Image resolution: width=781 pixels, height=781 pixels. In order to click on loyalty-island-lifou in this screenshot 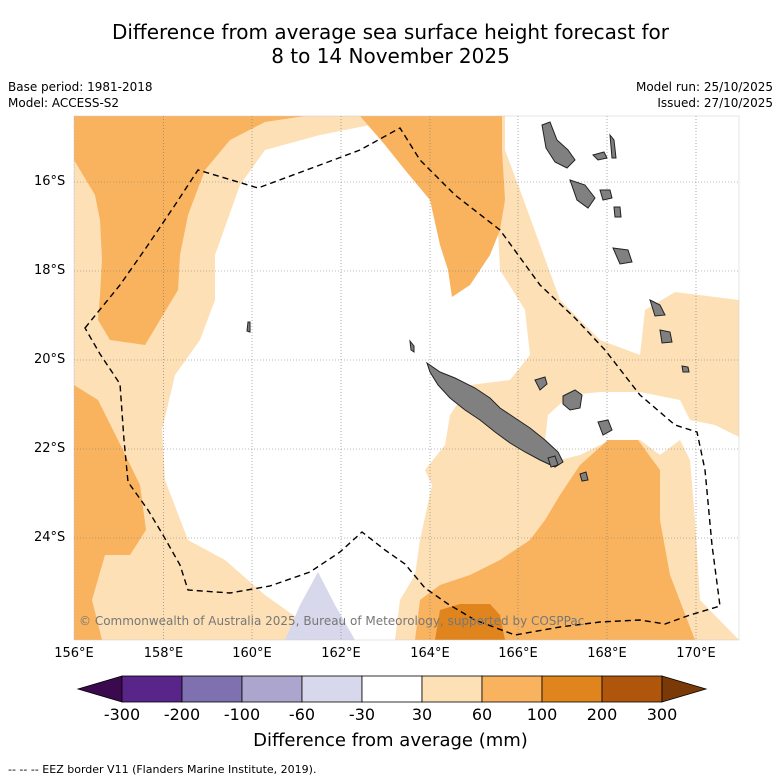, I will do `click(572, 400)`.